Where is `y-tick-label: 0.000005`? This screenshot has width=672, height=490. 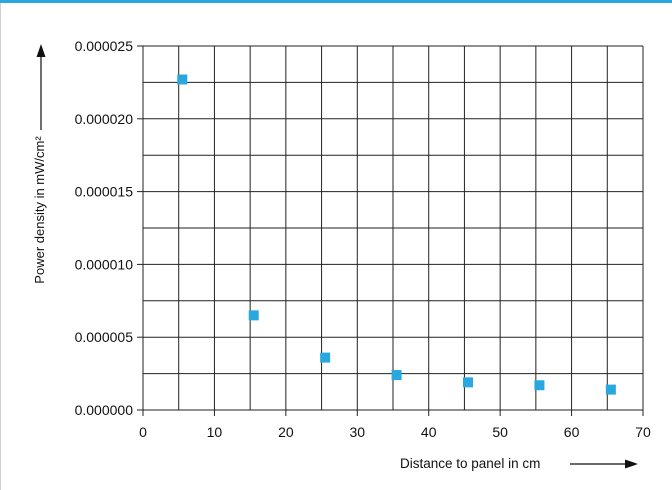 y-tick-label: 0.000005 is located at coordinates (104, 337).